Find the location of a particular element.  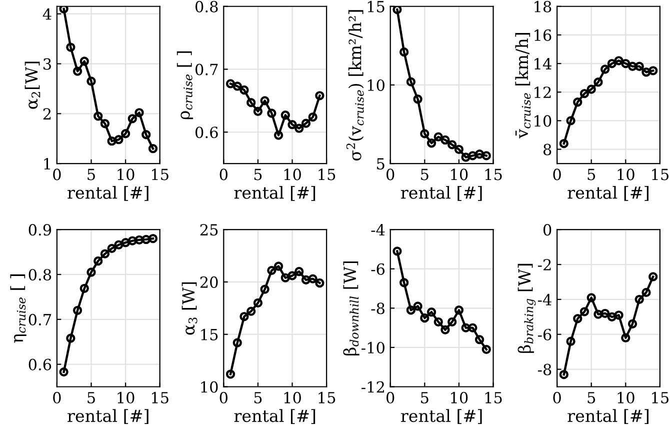

y-tick-label: 20 is located at coordinates (209, 282).